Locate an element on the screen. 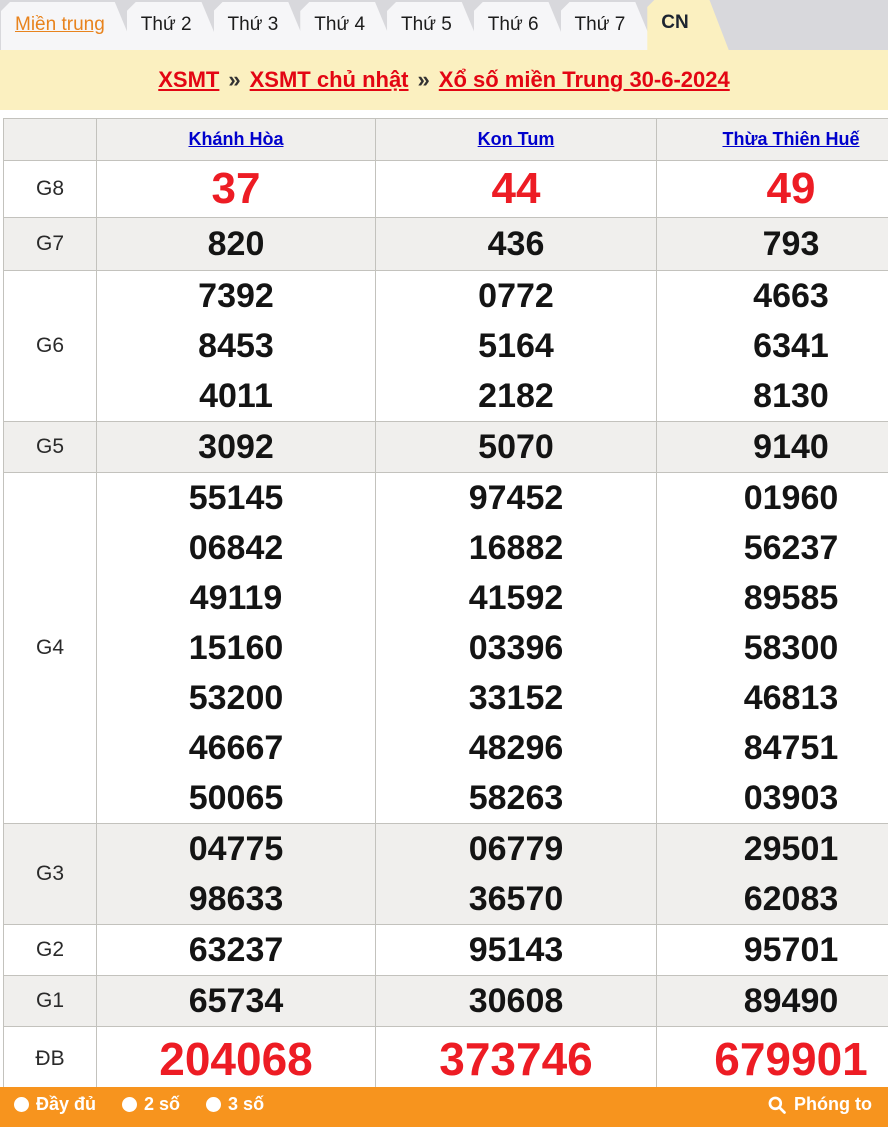 Image resolution: width=888 pixels, height=1127 pixels. prize-number: 29501 is located at coordinates (772, 849).